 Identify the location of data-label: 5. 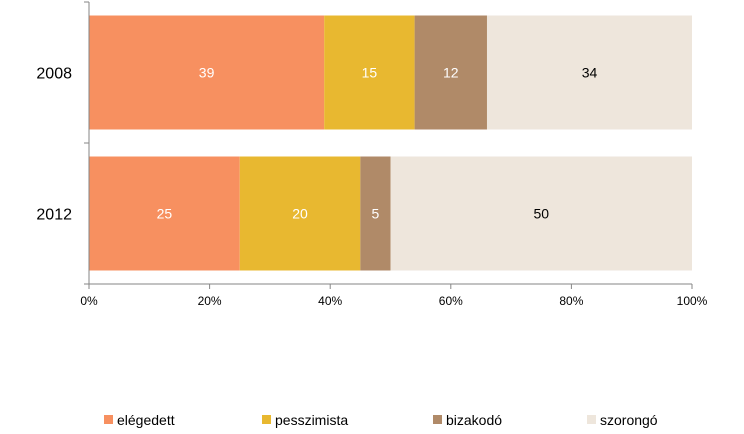
(376, 214).